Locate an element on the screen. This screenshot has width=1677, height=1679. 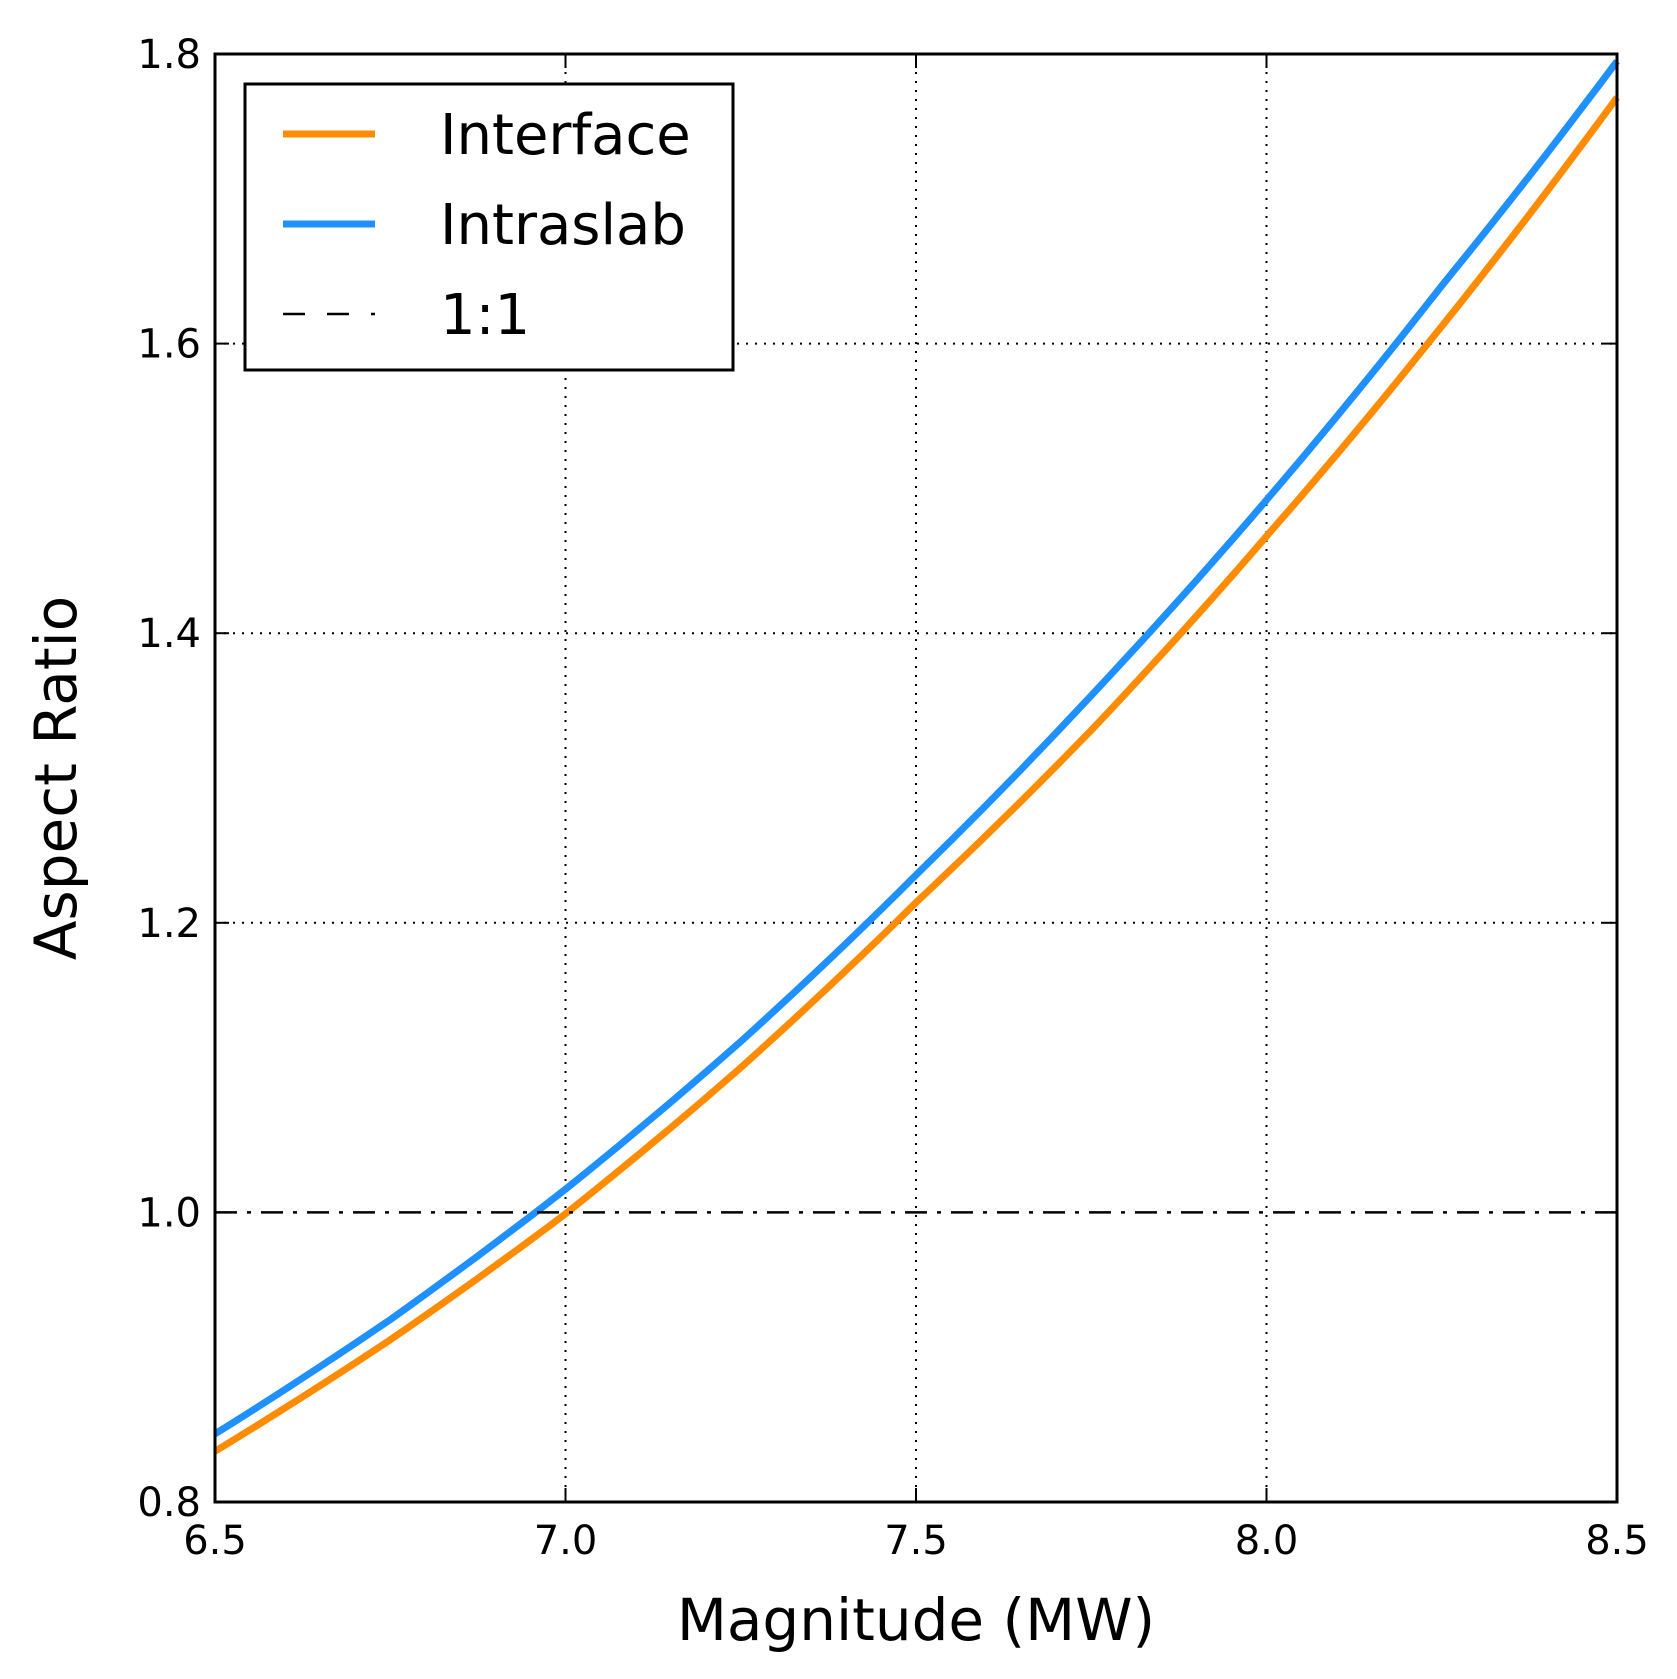
x-tick-label: 8.0 is located at coordinates (1267, 1541).